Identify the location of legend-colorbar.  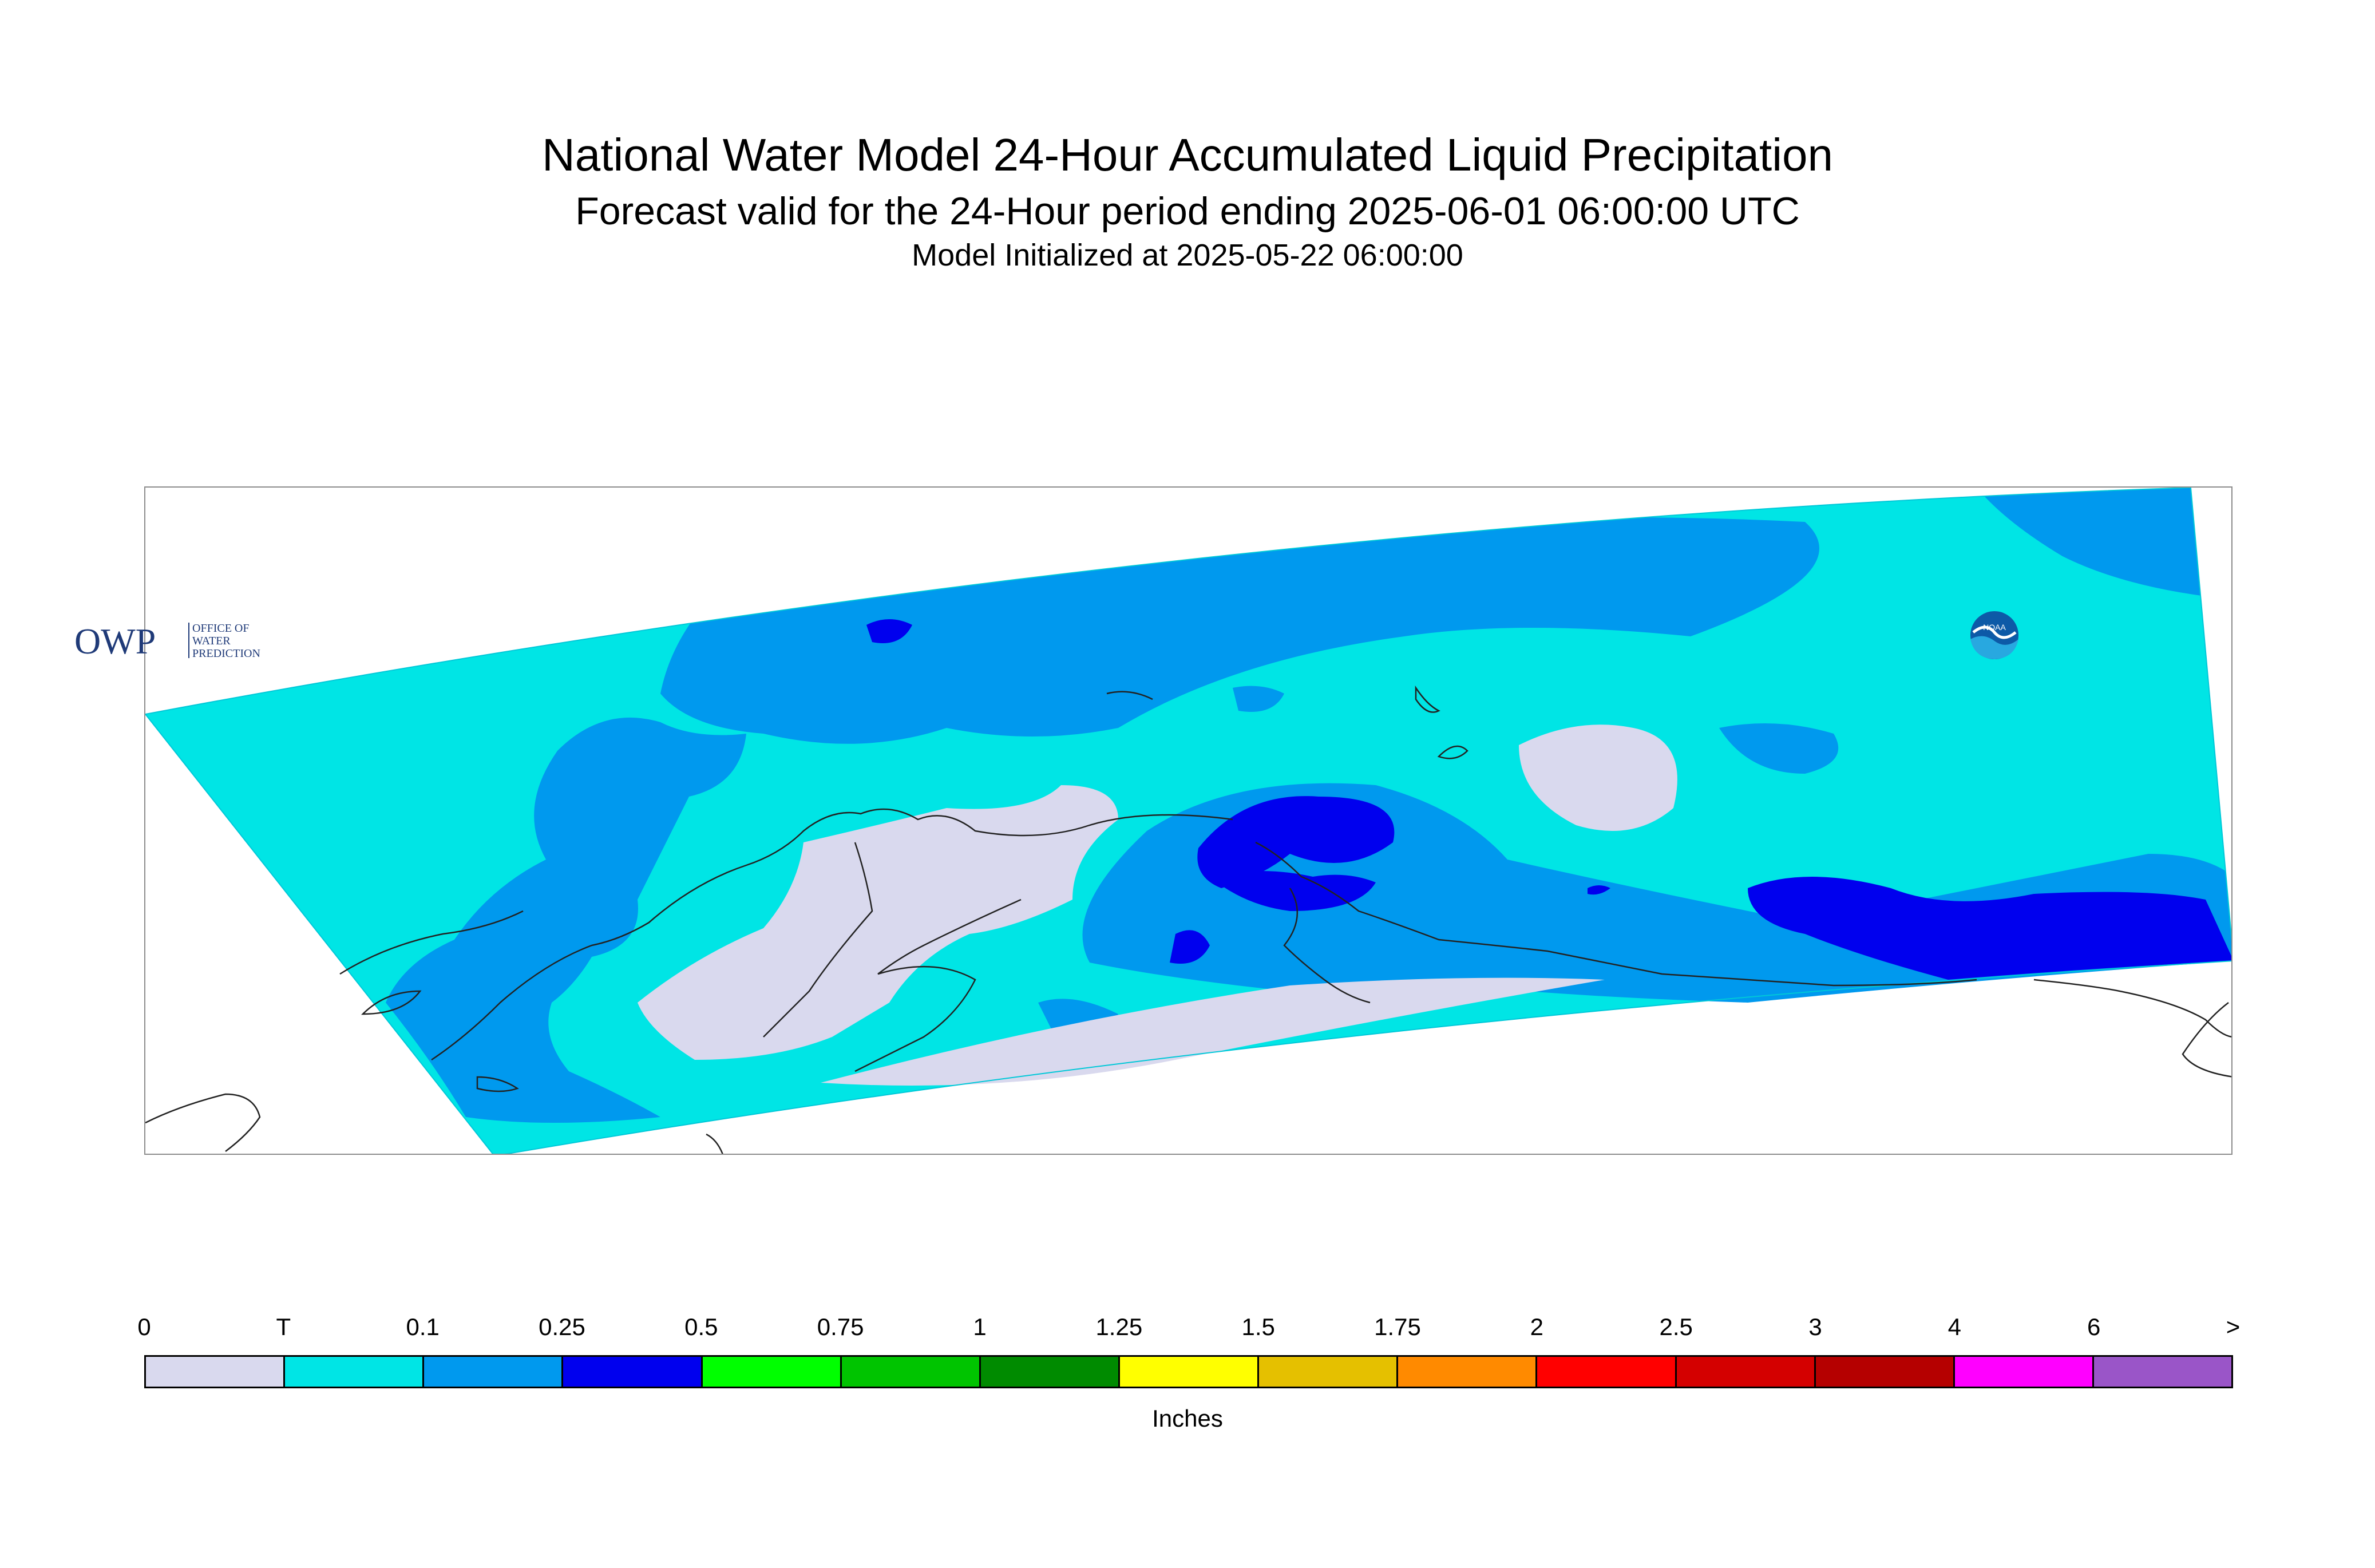
(1188, 1371).